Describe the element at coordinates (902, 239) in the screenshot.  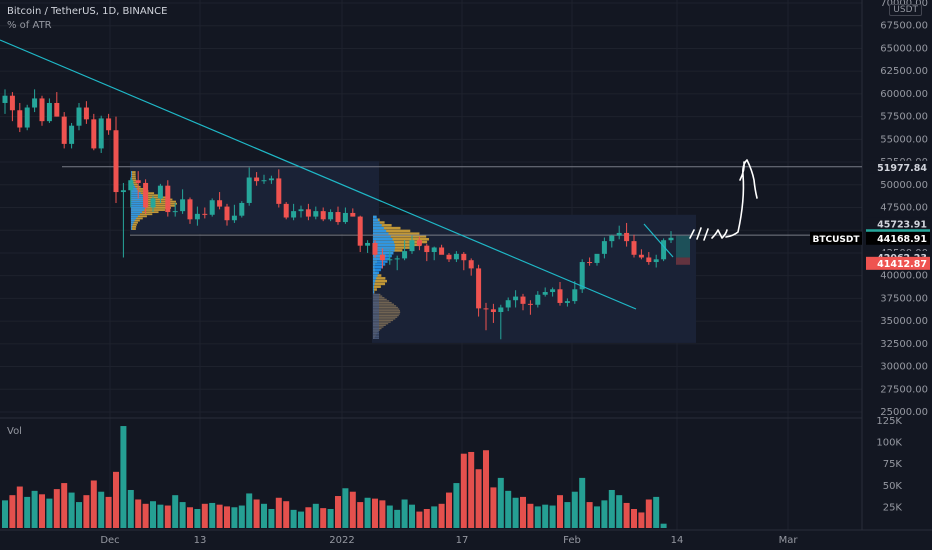
I see `price-badge-label: 44168.91` at that location.